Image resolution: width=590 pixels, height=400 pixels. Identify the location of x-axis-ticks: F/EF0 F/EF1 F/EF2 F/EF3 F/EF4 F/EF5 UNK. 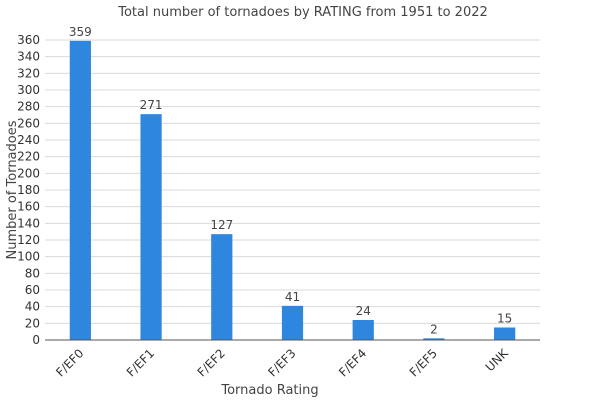
(282, 362).